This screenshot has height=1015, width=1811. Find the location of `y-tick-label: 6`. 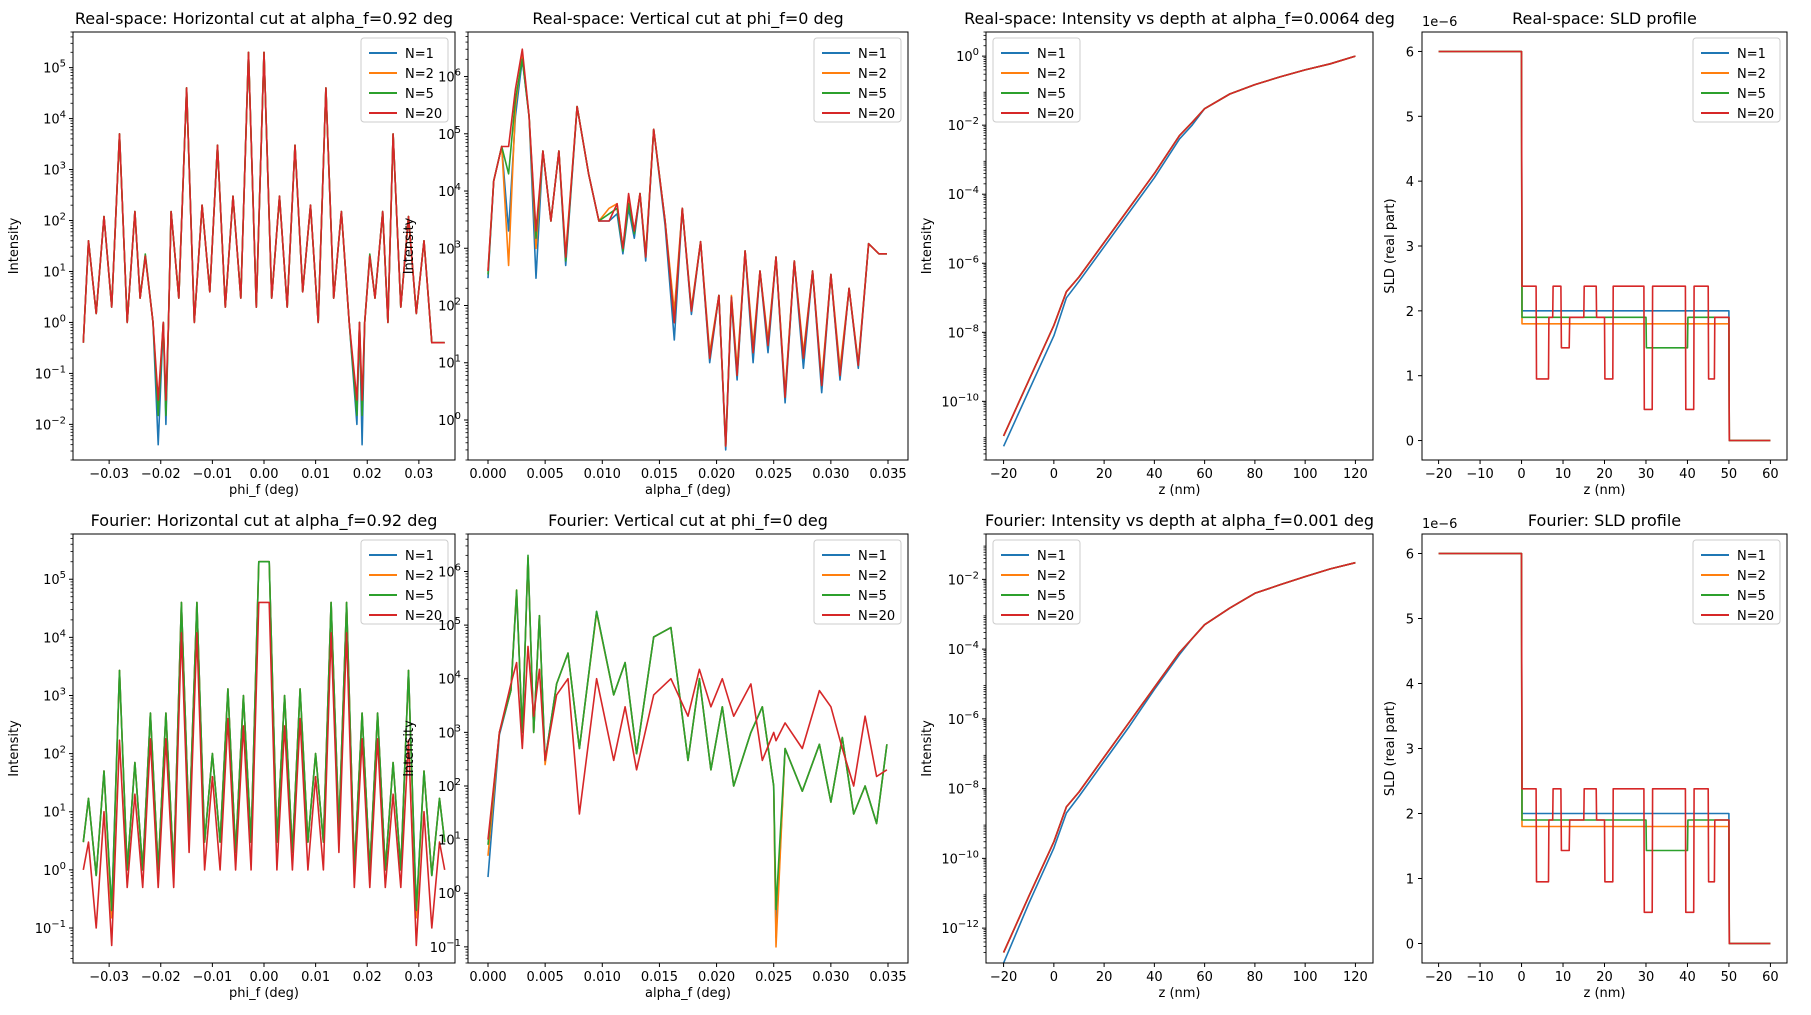

y-tick-label: 6 is located at coordinates (1410, 52).